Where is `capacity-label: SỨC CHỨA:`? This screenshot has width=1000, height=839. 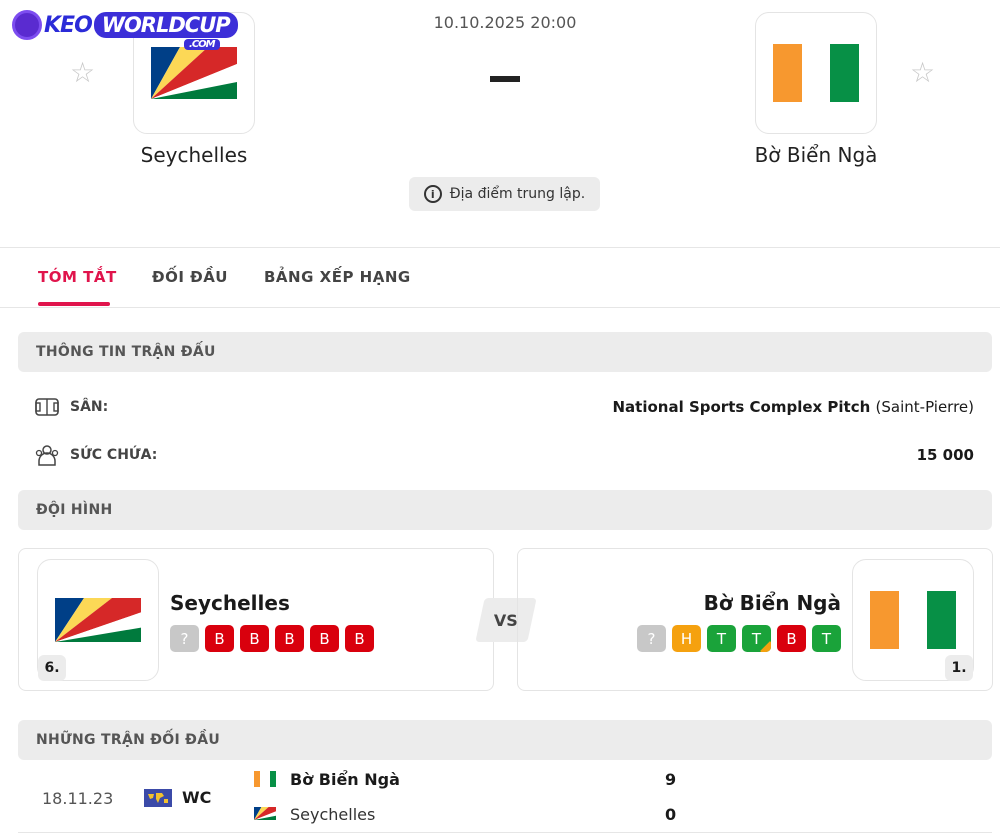 capacity-label: SỨC CHỨA: is located at coordinates (114, 455).